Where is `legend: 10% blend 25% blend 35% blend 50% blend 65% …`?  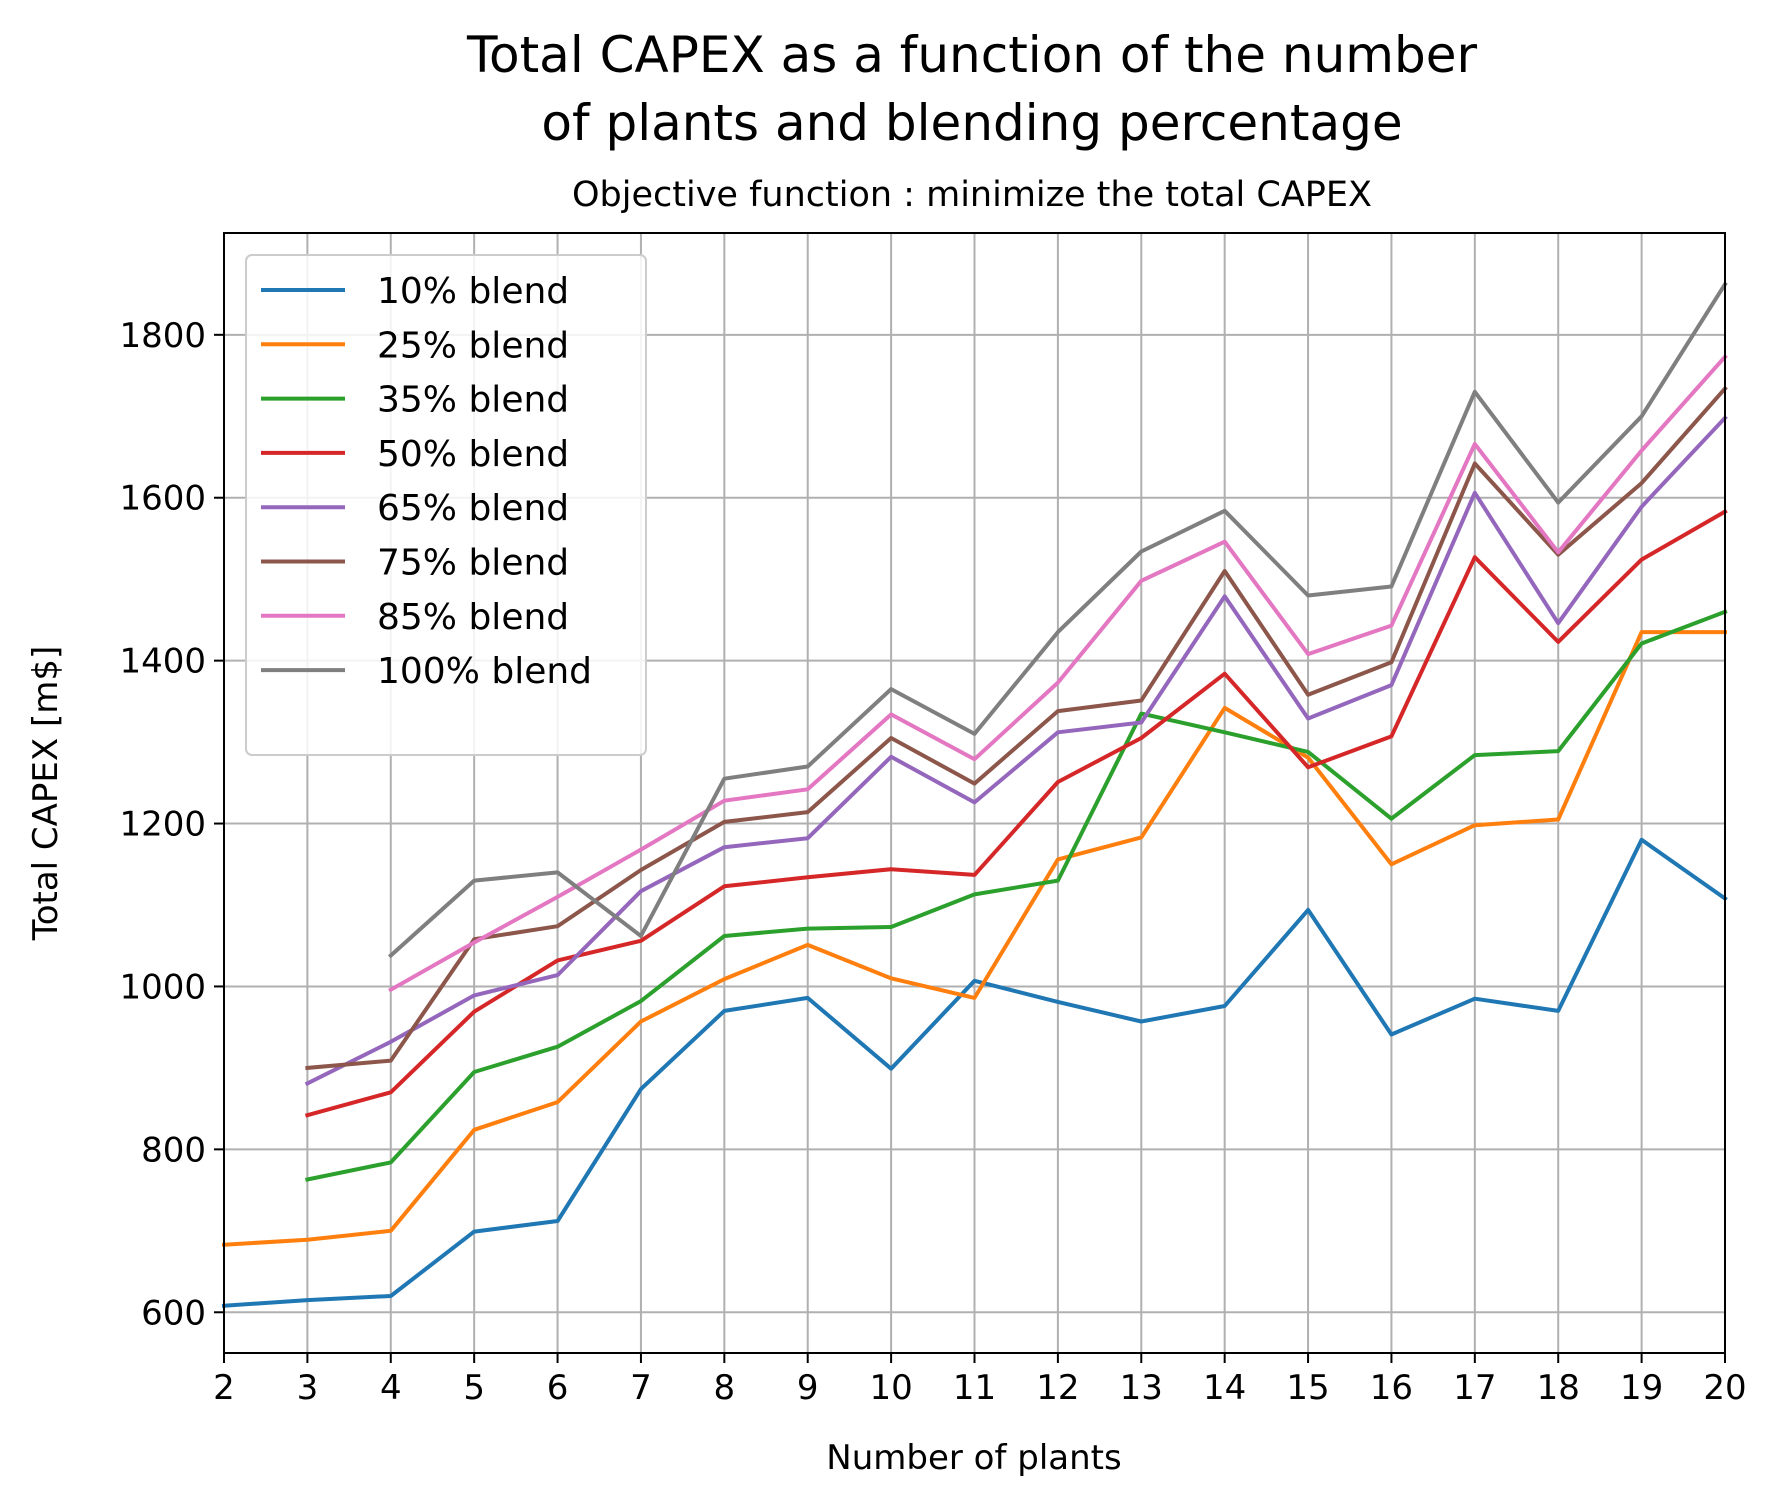
legend: 10% blend 25% blend 35% blend 50% blend 65% … is located at coordinates (446, 505).